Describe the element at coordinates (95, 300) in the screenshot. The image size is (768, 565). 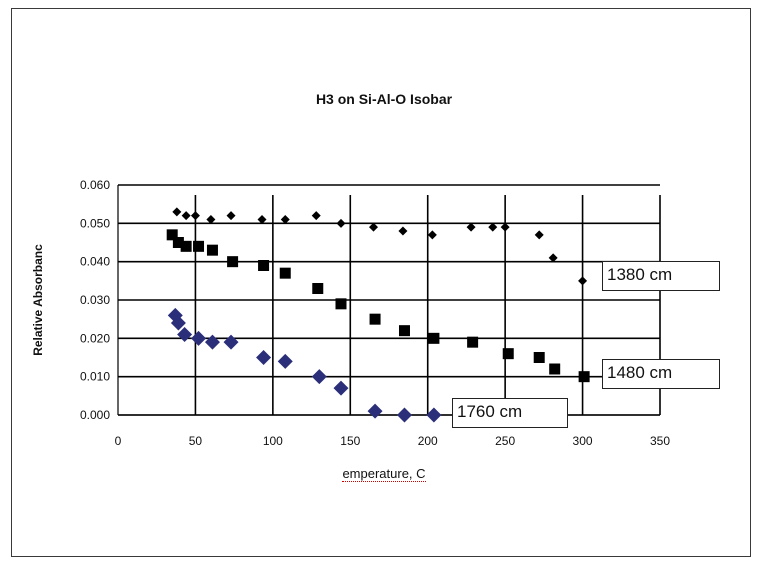
I see `y-tick-label: 0.030` at that location.